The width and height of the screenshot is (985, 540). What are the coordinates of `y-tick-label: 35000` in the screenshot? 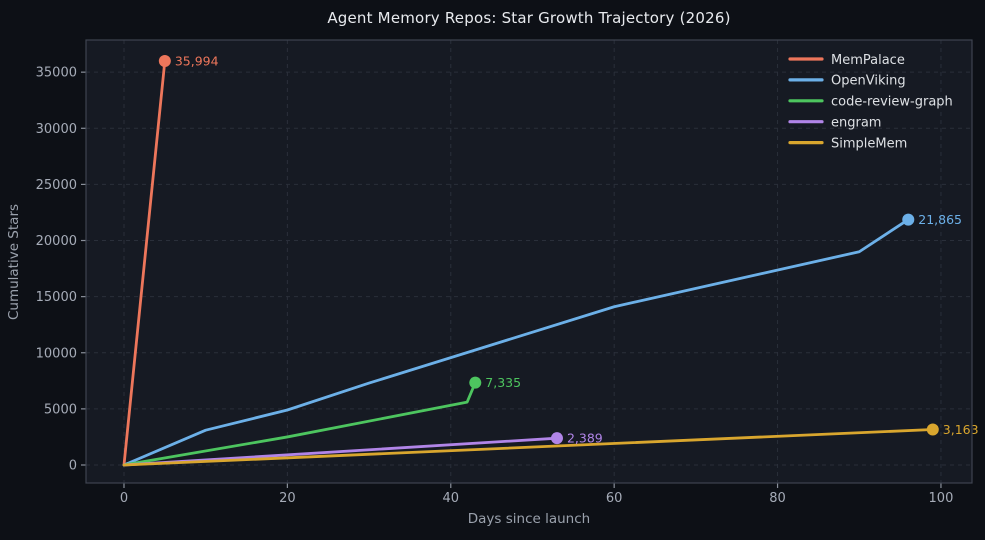 It's located at (56, 73).